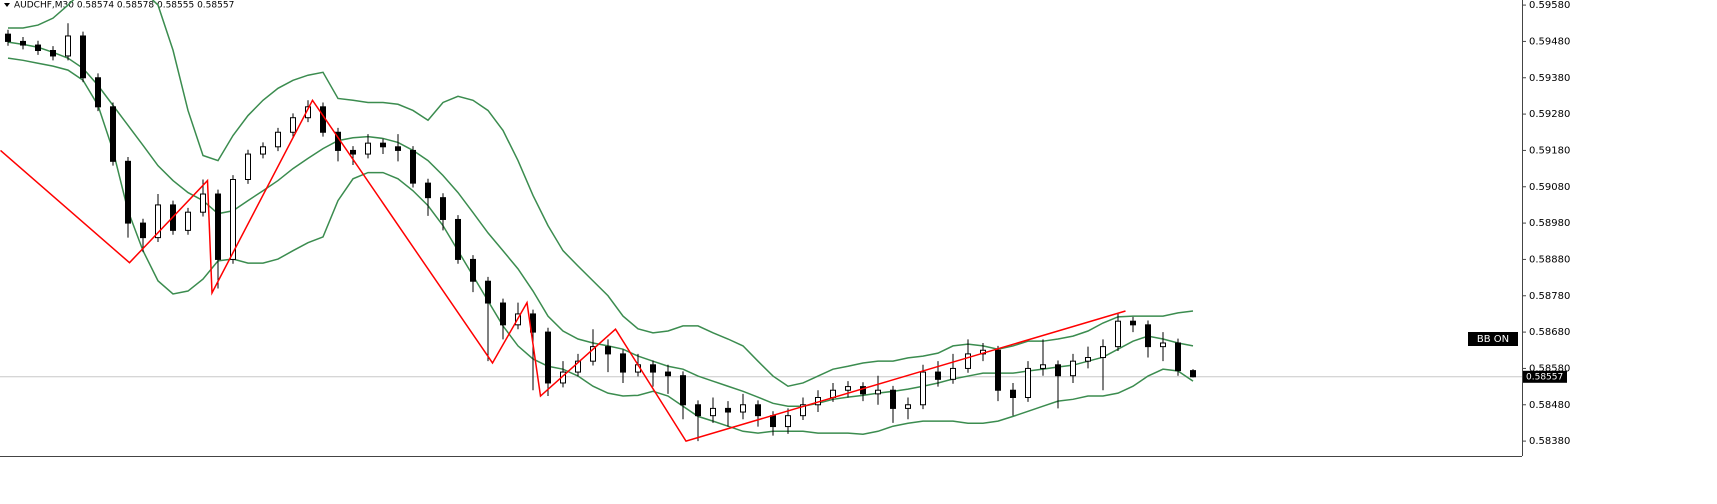 This screenshot has width=1717, height=504. I want to click on y-tick-label: 0.58380, so click(1549, 441).